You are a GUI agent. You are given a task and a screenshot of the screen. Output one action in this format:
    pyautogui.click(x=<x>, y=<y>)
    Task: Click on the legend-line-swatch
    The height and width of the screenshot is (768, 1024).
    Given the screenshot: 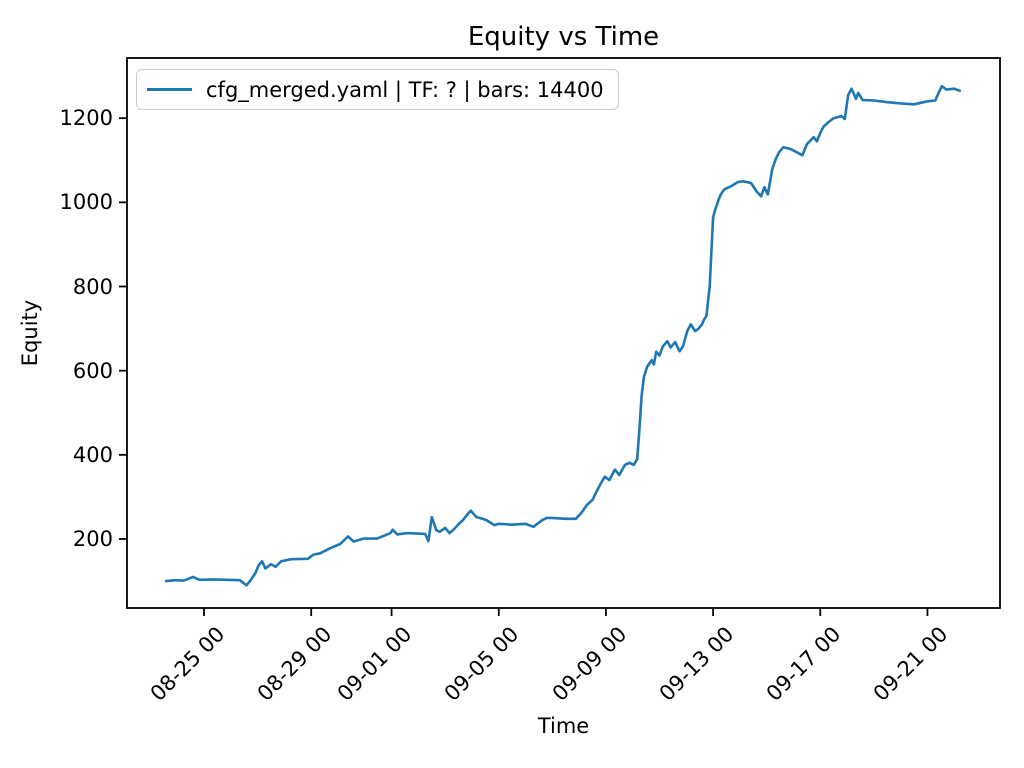 What is the action you would take?
    pyautogui.click(x=169, y=89)
    